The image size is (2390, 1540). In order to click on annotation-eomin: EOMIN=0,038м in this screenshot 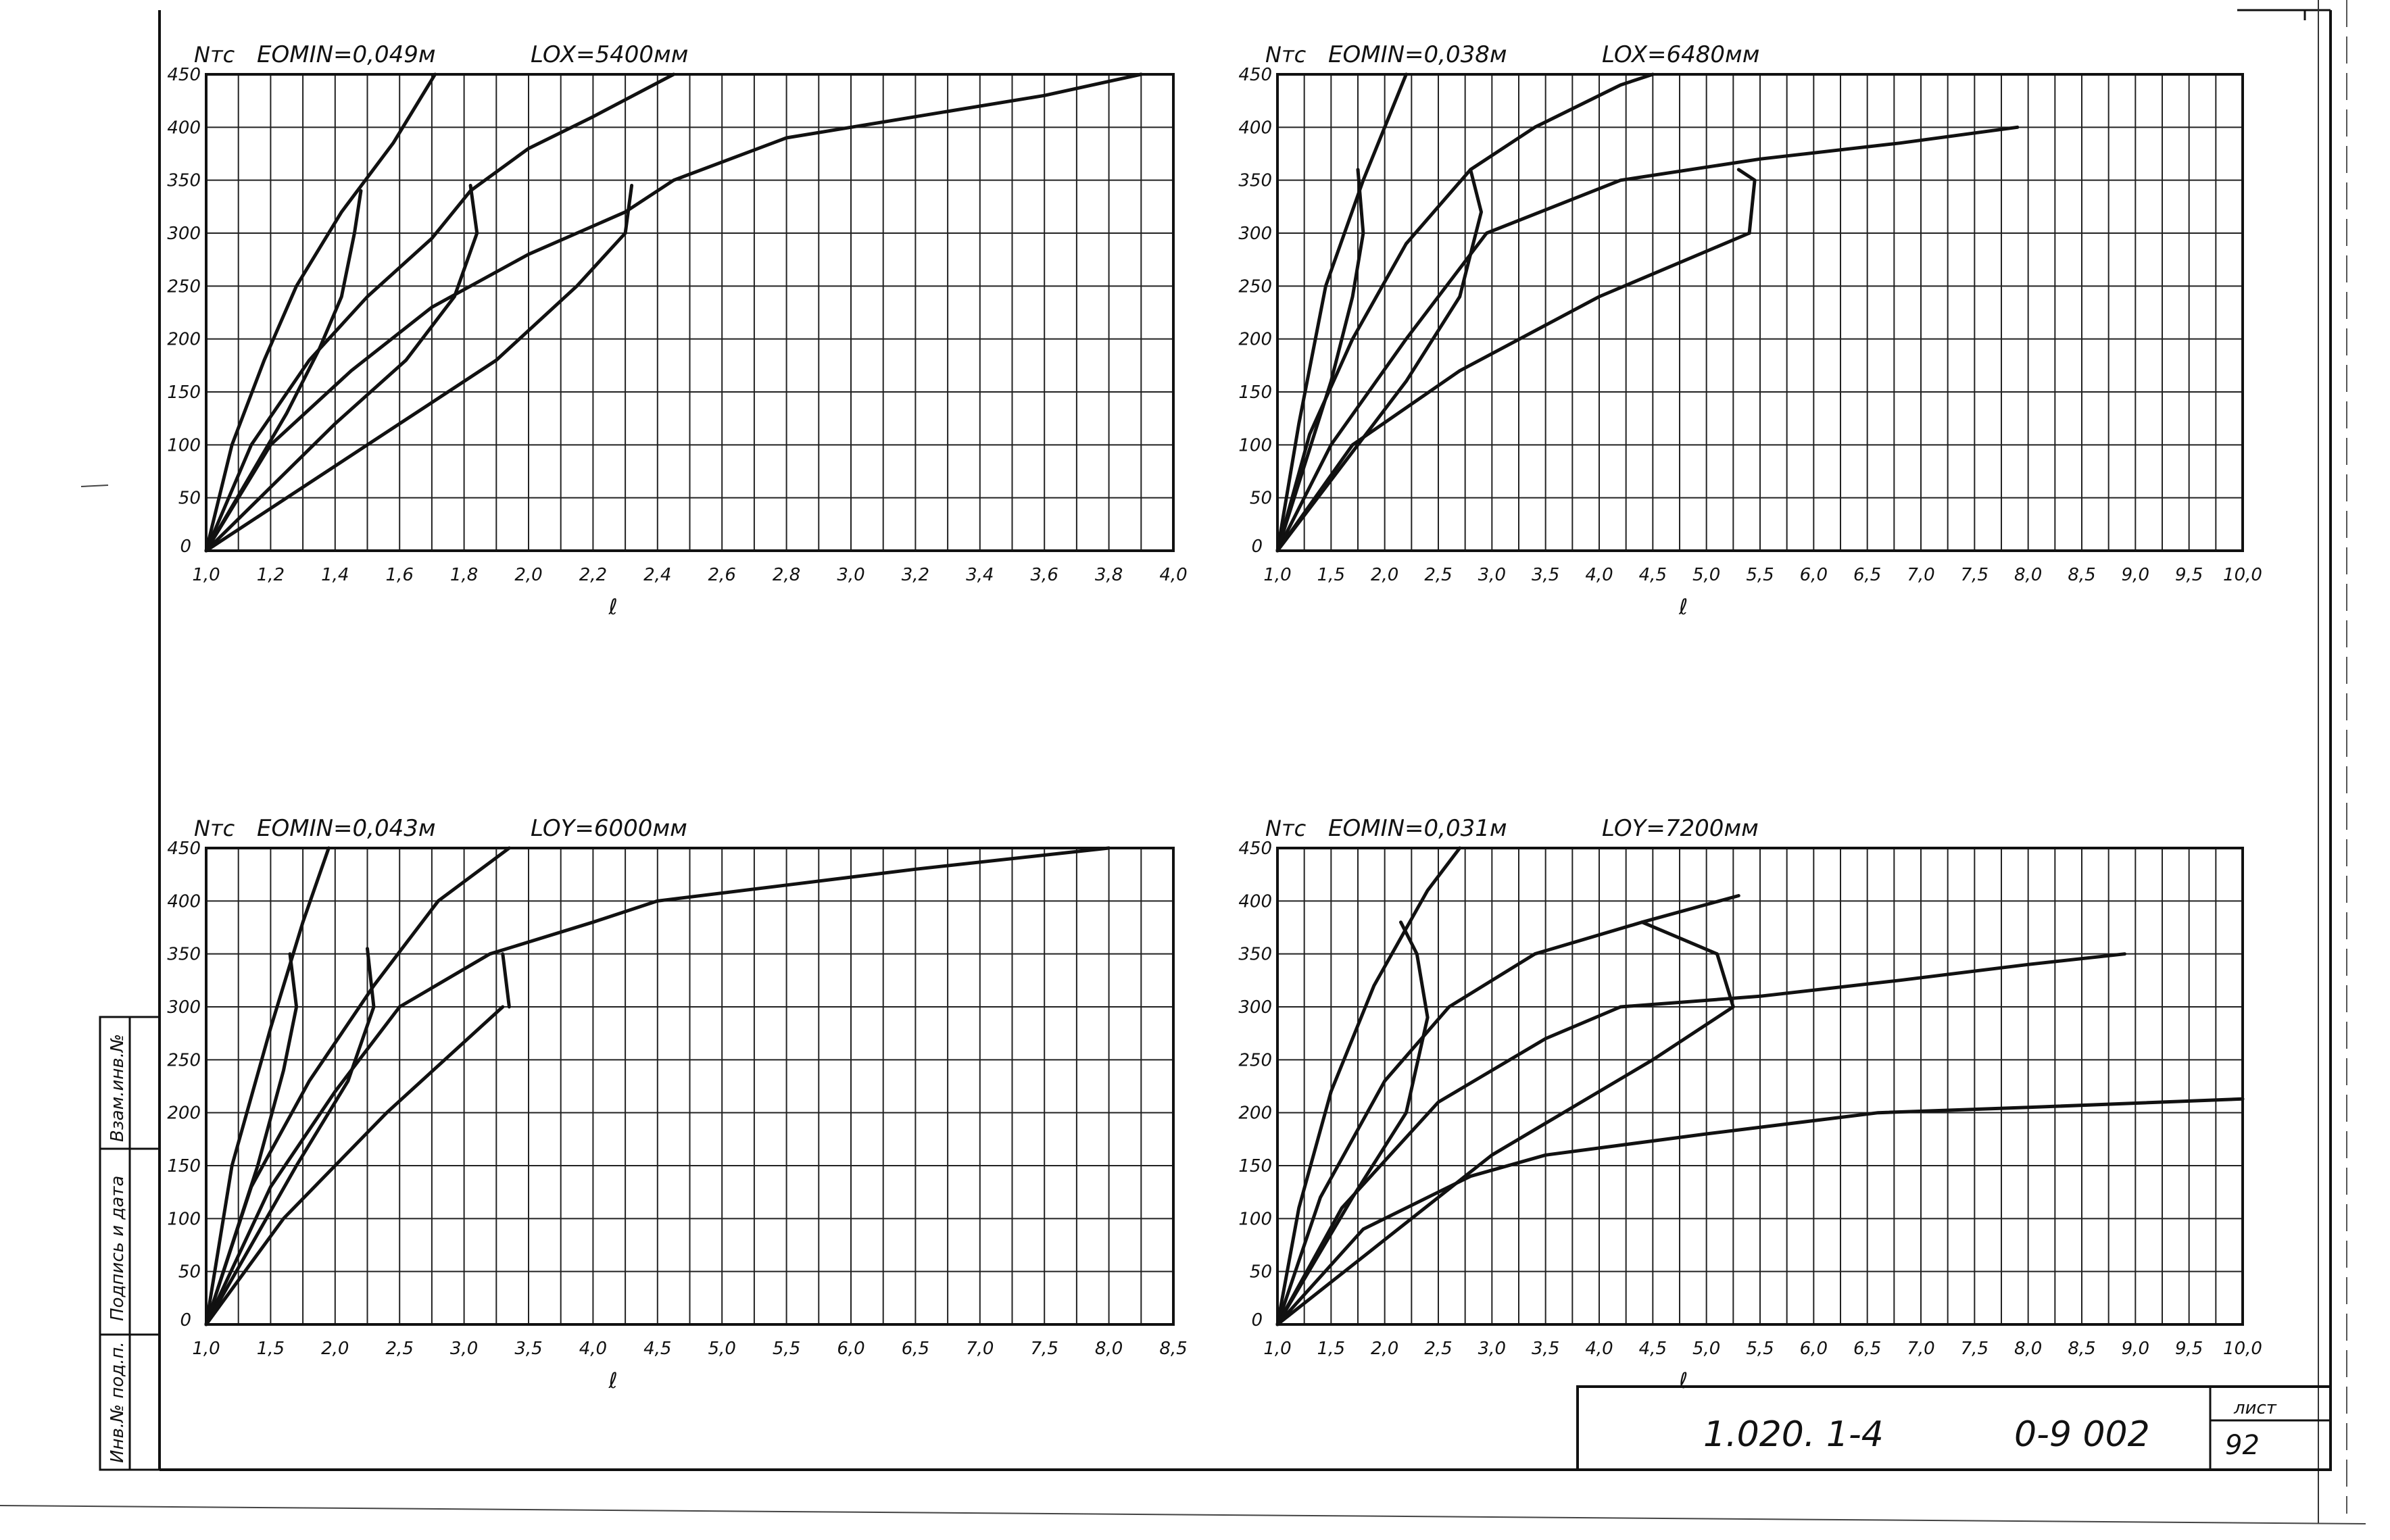, I will do `click(1417, 54)`.